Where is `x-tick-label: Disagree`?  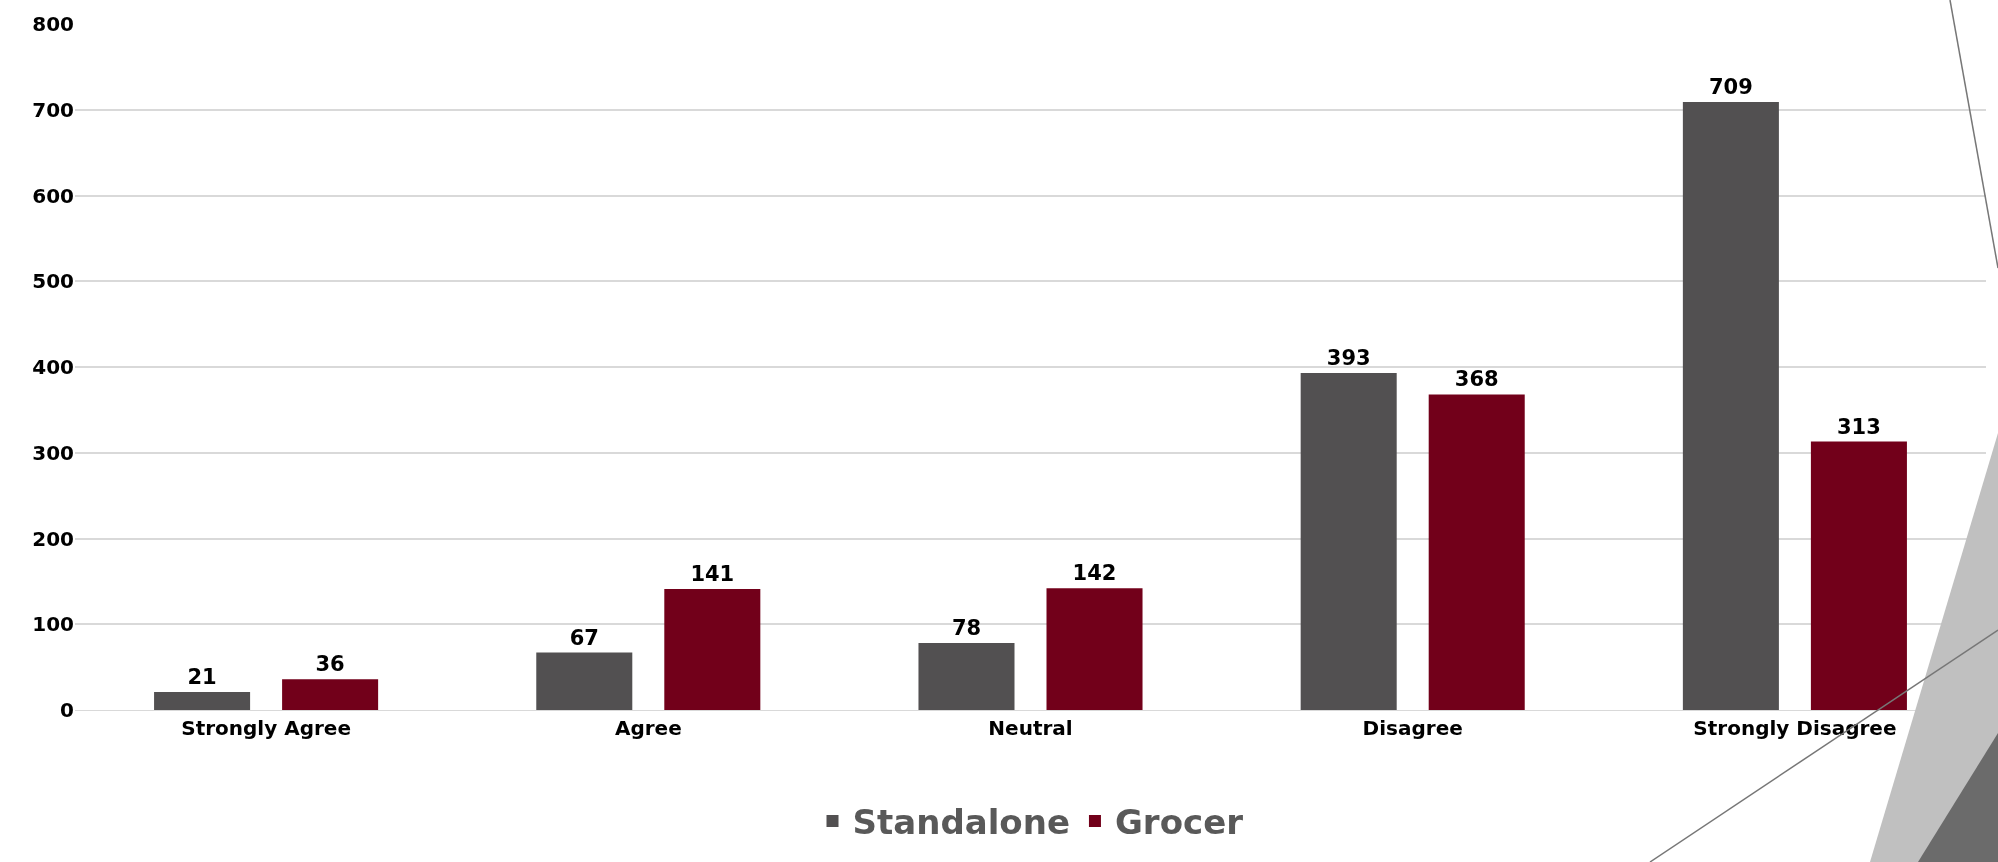
x-tick-label: Disagree is located at coordinates (1412, 728).